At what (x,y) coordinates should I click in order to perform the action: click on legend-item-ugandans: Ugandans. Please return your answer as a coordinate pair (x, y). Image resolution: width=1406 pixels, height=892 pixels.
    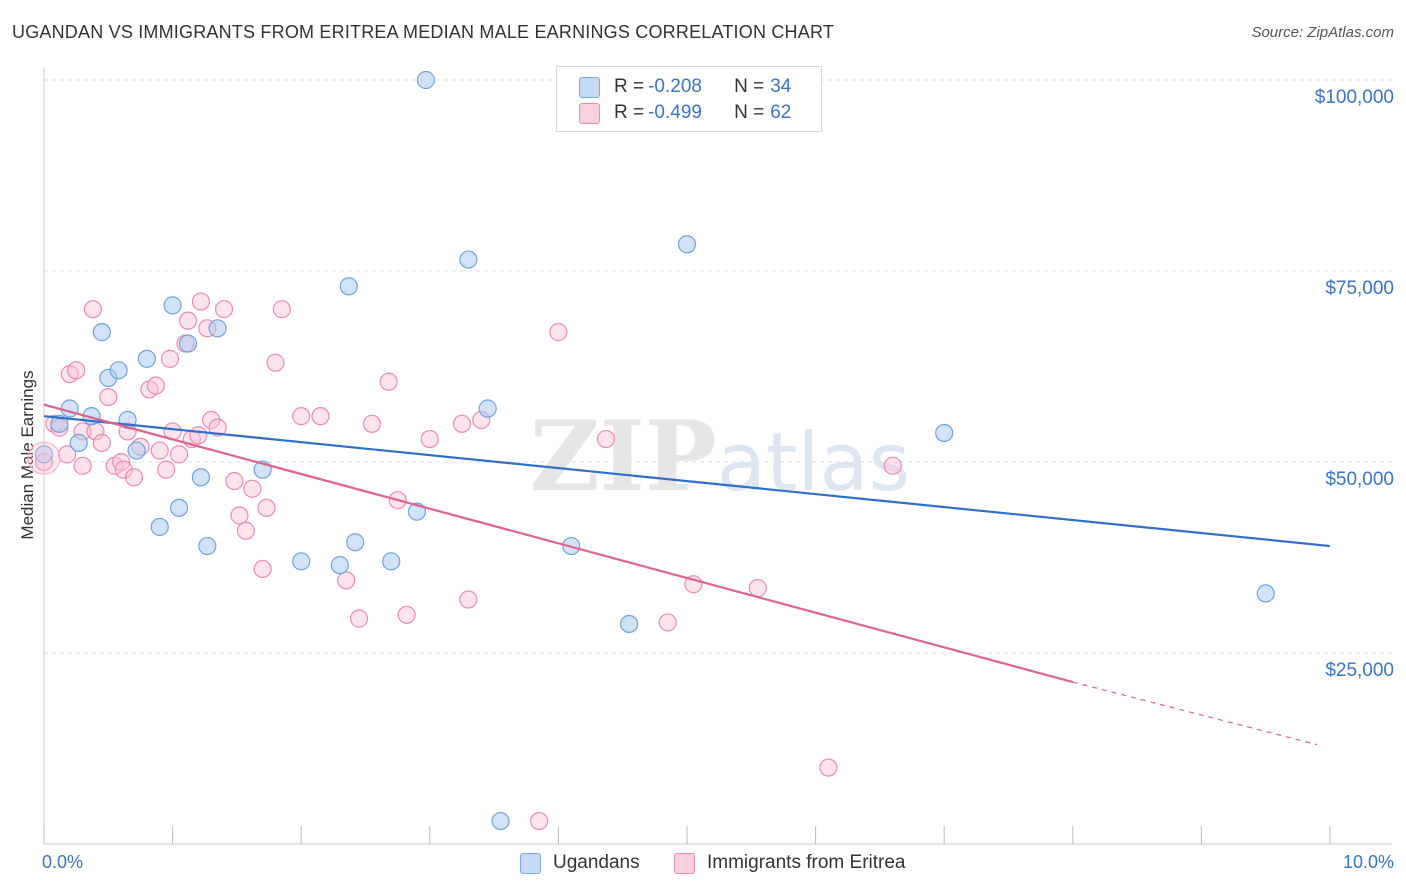
    Looking at the image, I should click on (580, 863).